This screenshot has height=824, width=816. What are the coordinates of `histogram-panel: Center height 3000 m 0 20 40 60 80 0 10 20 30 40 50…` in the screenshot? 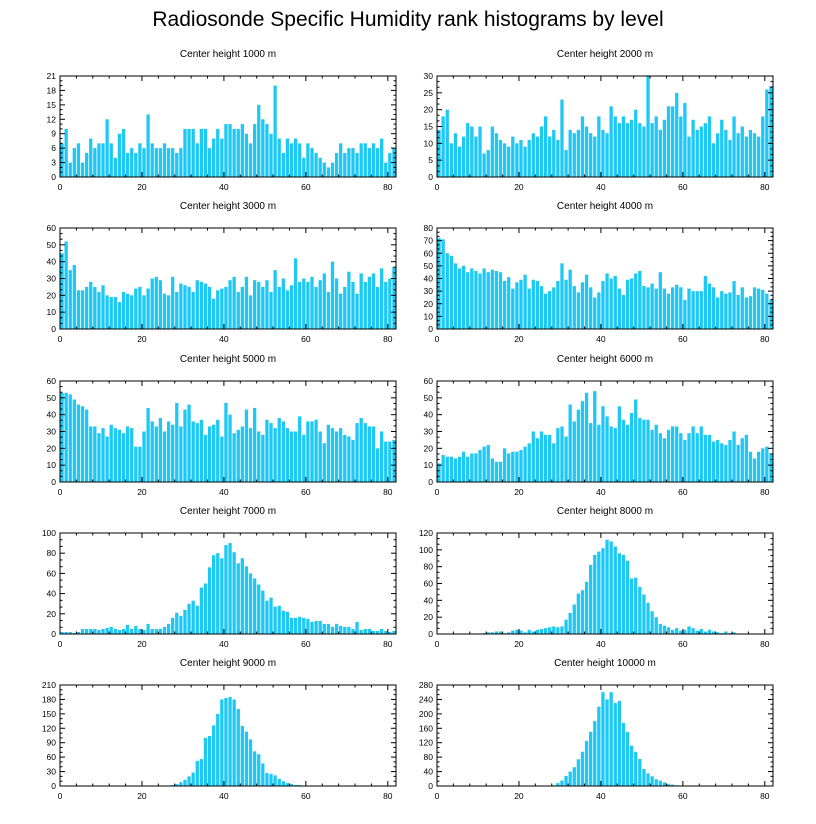 It's located at (222, 272).